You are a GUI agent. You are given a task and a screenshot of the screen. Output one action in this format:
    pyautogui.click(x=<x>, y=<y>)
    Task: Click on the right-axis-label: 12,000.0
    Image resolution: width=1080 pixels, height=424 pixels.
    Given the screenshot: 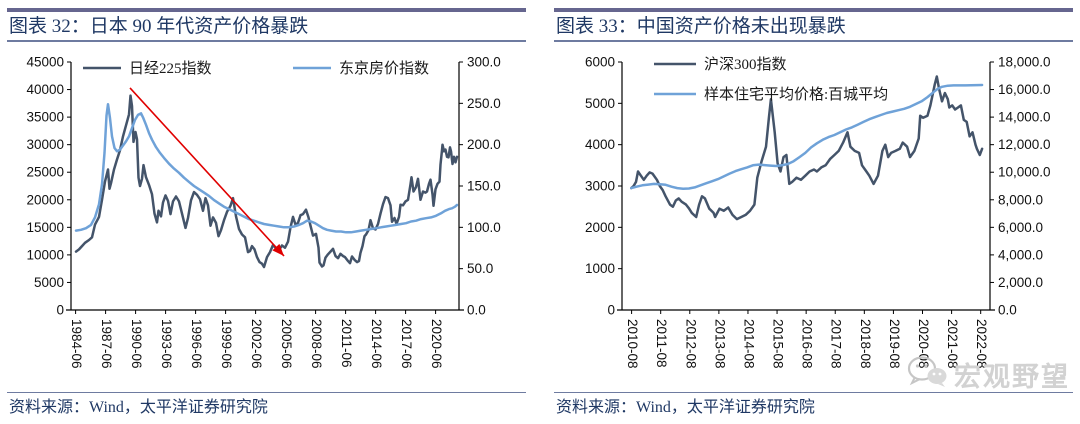 What is the action you would take?
    pyautogui.click(x=1024, y=144)
    